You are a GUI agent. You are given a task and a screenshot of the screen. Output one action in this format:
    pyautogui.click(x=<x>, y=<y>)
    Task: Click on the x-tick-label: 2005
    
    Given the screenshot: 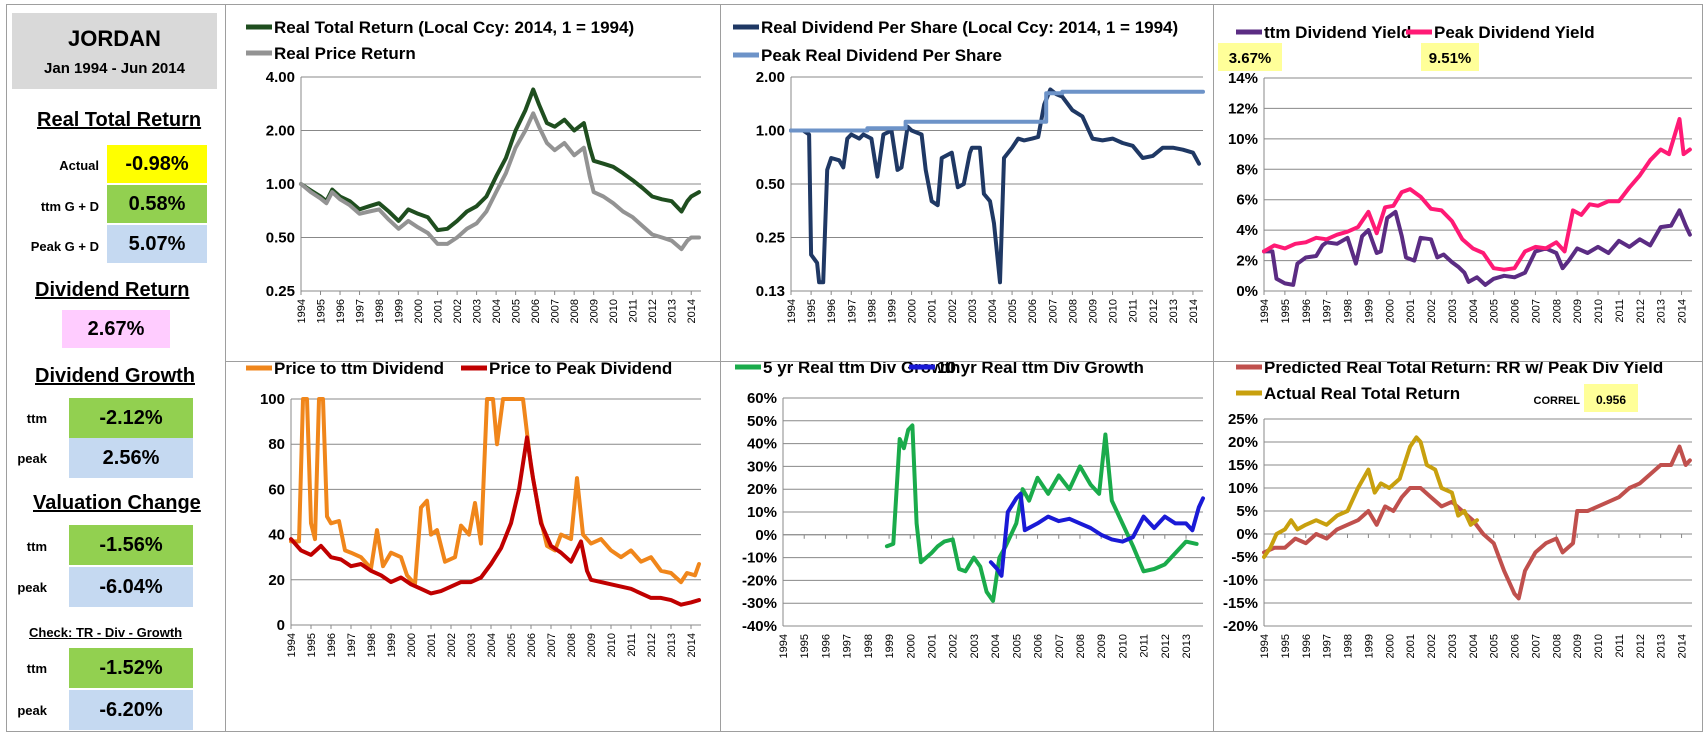 What is the action you would take?
    pyautogui.click(x=1495, y=311)
    